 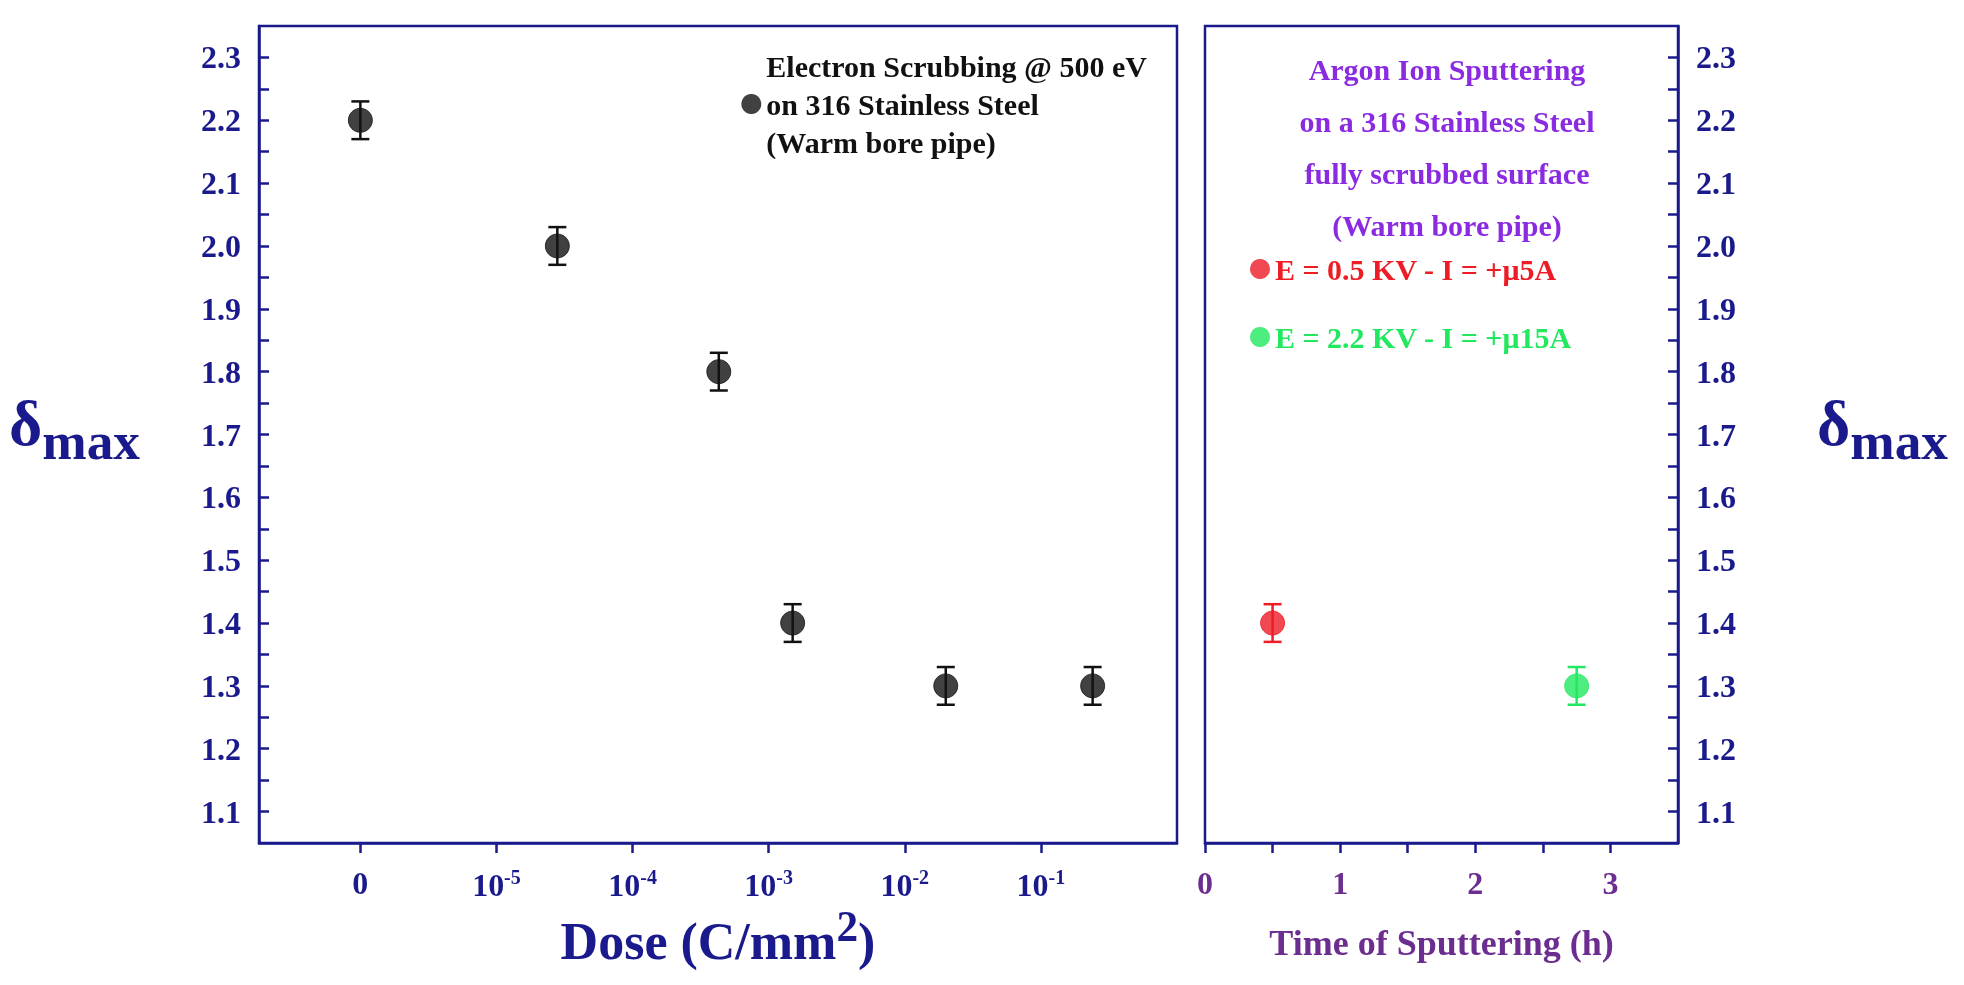 I want to click on y-tick-label: 2.3, so click(x=221, y=57).